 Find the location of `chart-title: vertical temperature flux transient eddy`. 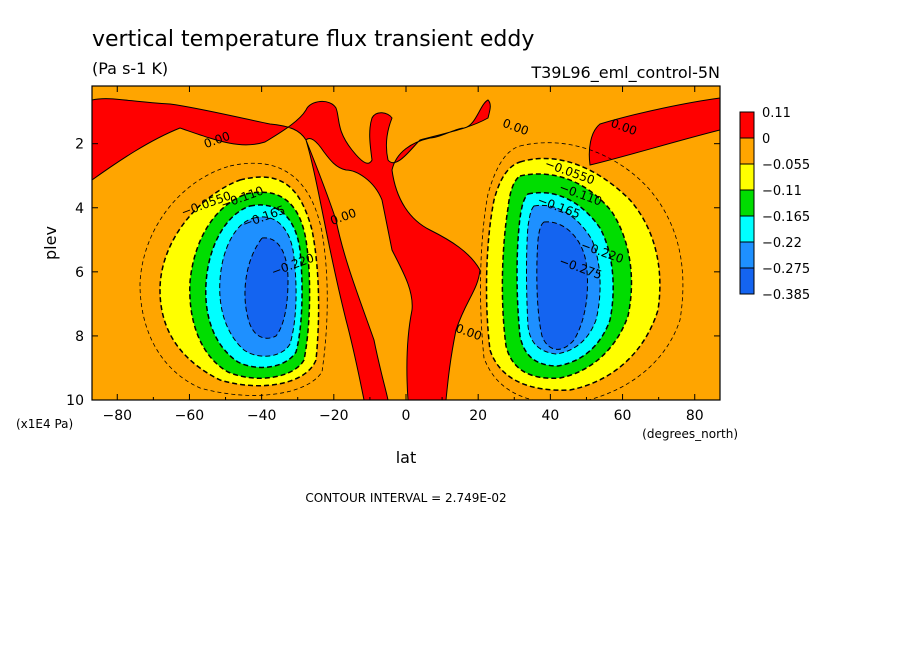

chart-title: vertical temperature flux transient eddy is located at coordinates (313, 39).